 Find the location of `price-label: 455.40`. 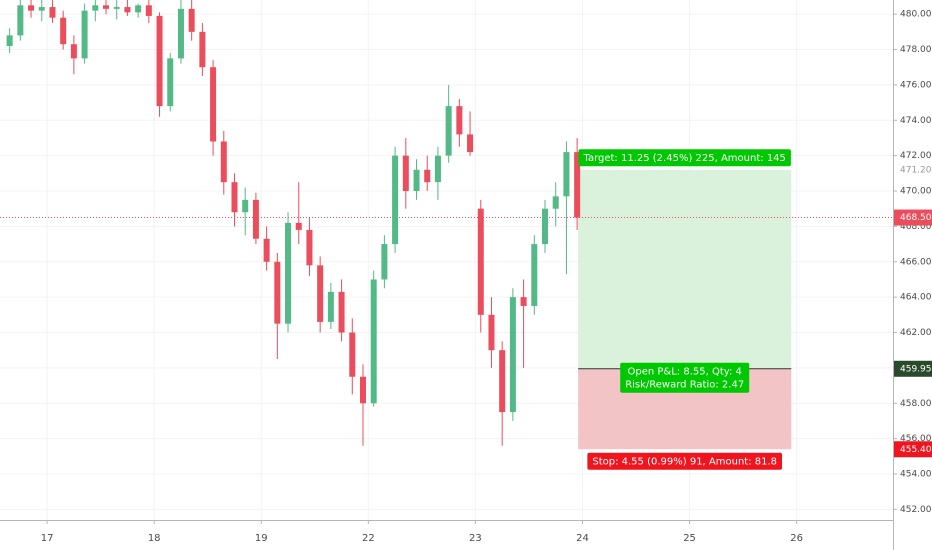

price-label: 455.40 is located at coordinates (916, 450).